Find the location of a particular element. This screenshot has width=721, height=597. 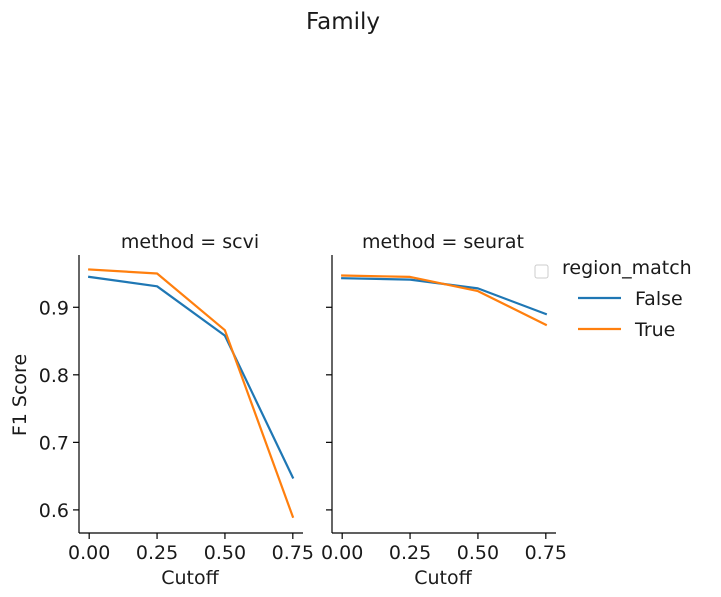

legend-label-false: False is located at coordinates (659, 299).